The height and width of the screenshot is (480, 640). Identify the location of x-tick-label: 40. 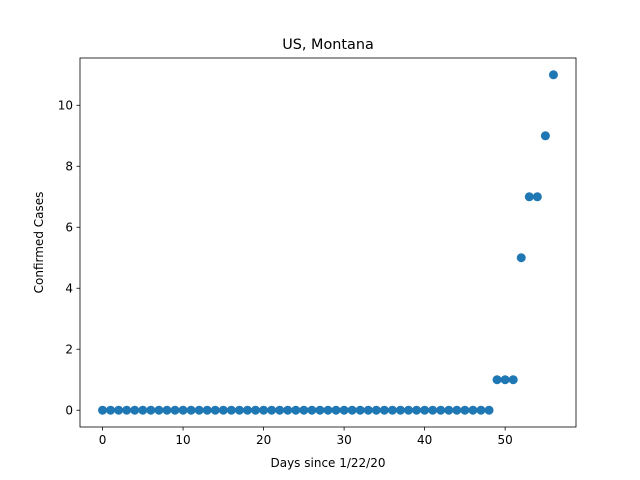
(424, 440).